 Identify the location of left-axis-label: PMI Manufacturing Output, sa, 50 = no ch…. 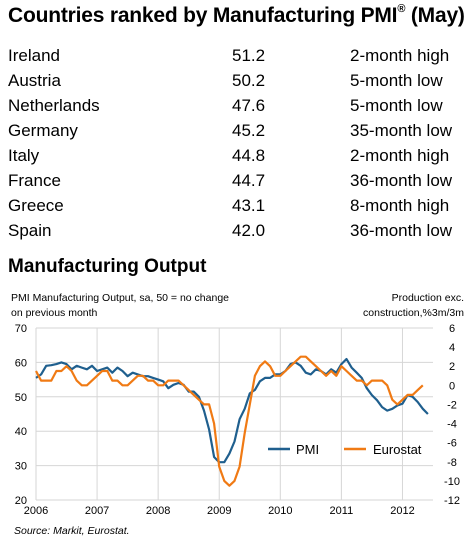
(120, 306).